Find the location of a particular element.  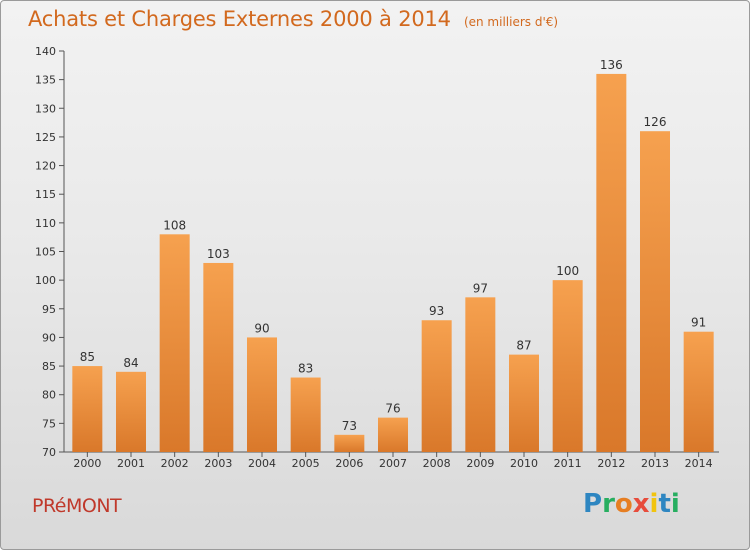

x-tick-label: 2003 is located at coordinates (218, 463).